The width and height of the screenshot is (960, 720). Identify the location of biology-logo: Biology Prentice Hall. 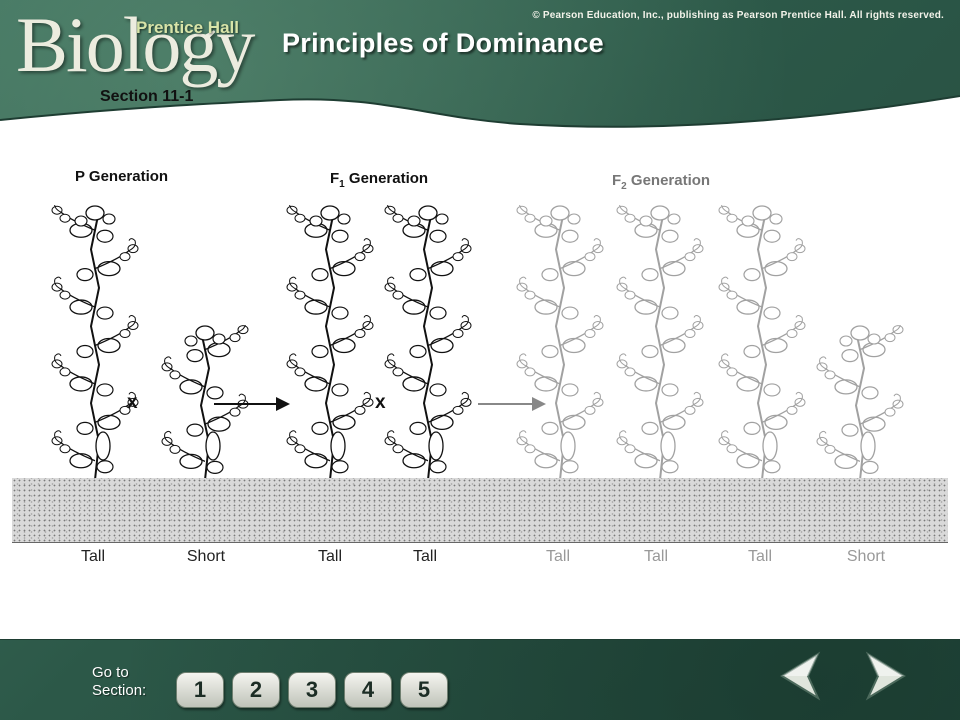
(139, 49).